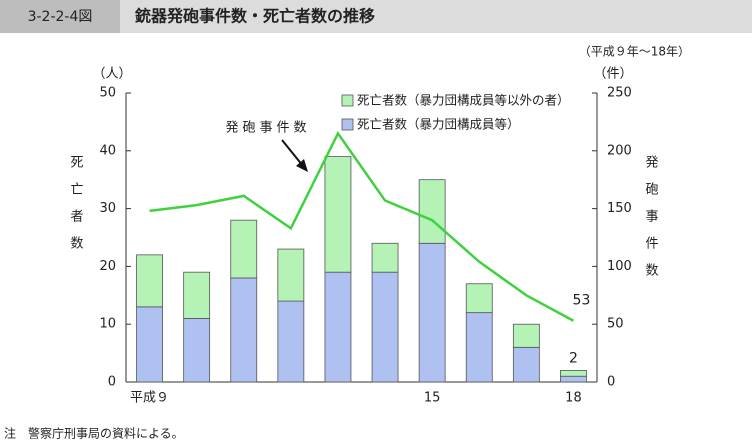  I want to click on legend-label: 死亡者数（暴力団構成員等以外の者）, so click(463, 100).